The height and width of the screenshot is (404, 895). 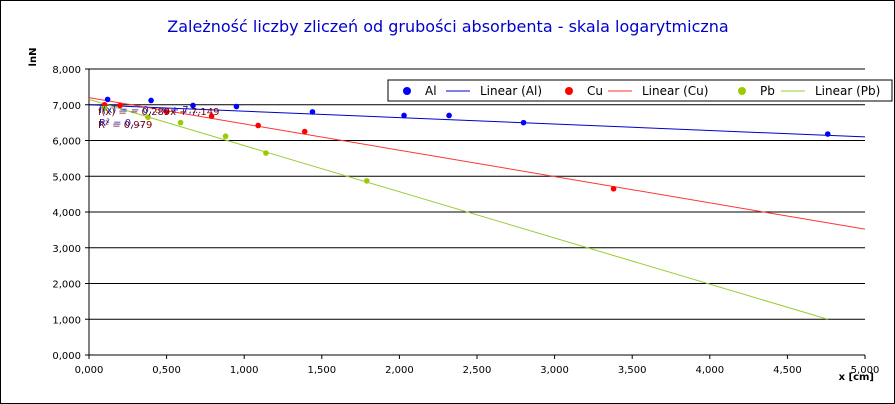 I want to click on legend-box, so click(x=640, y=90).